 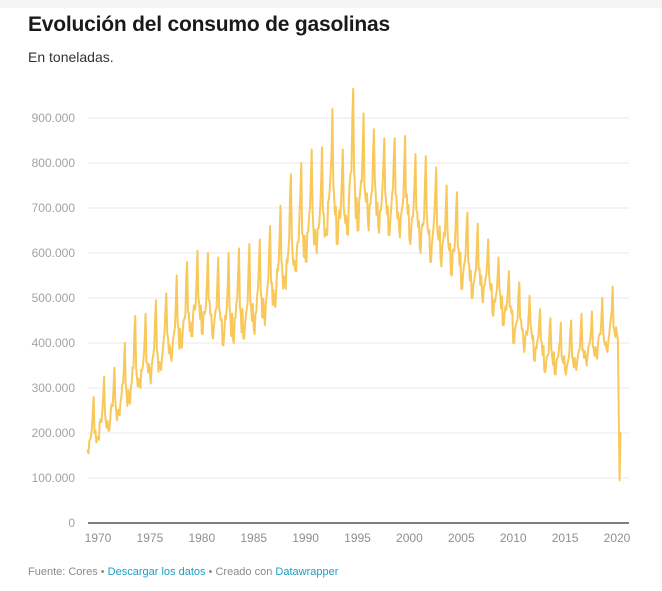 I want to click on x-tick-label: 1970, so click(x=98, y=538).